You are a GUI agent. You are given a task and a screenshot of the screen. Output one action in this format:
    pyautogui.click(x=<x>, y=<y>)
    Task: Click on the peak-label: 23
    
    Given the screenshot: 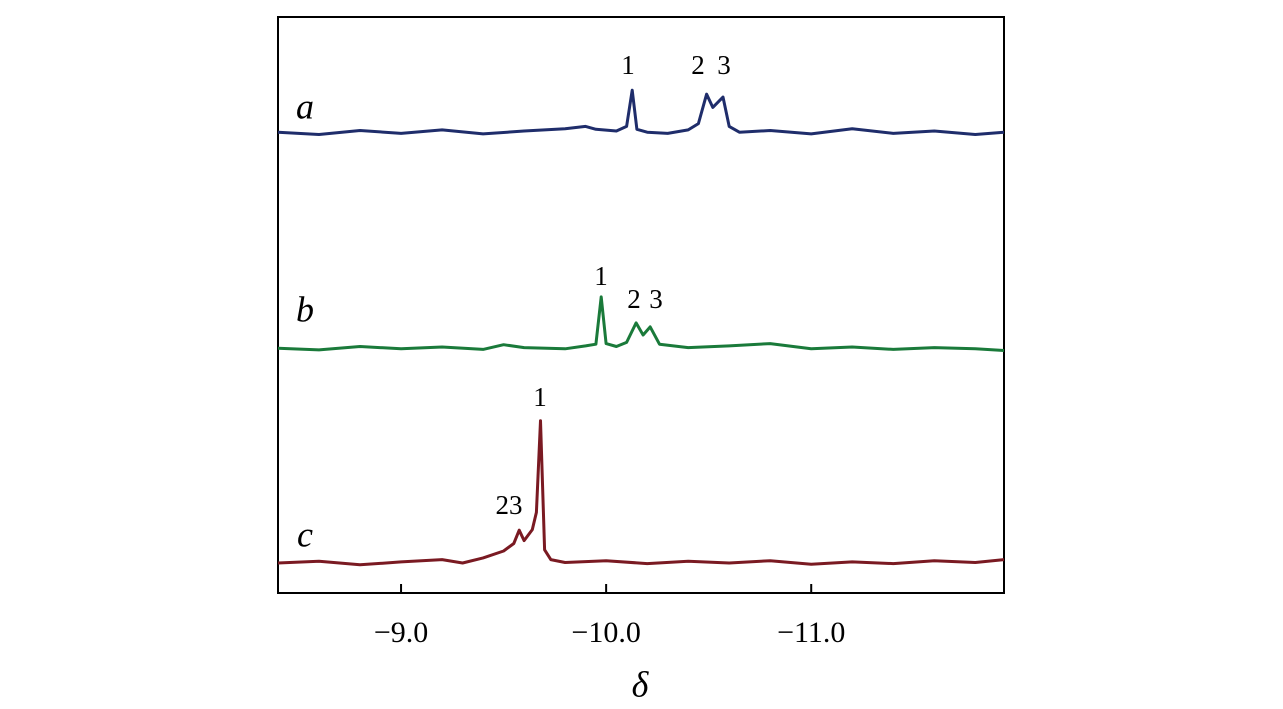 What is the action you would take?
    pyautogui.click(x=509, y=505)
    